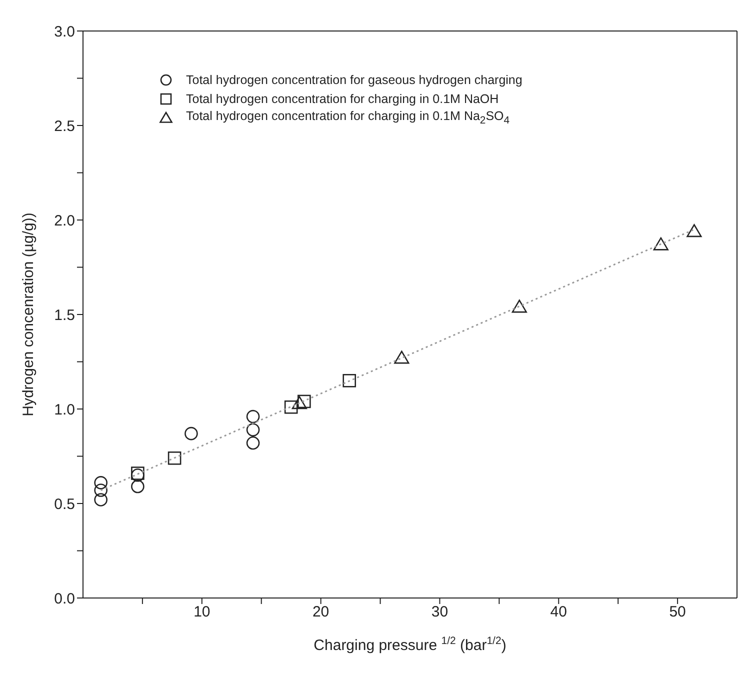 This screenshot has height=686, width=754. Describe the element at coordinates (202, 612) in the screenshot. I see `x-tick-label: 10` at that location.